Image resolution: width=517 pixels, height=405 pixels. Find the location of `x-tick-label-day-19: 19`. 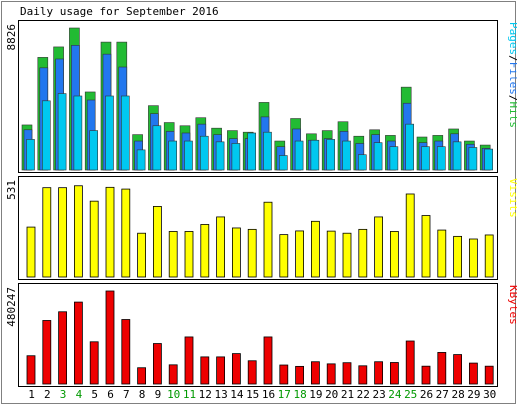

x-tick-label-day-19: 19 is located at coordinates (315, 394).